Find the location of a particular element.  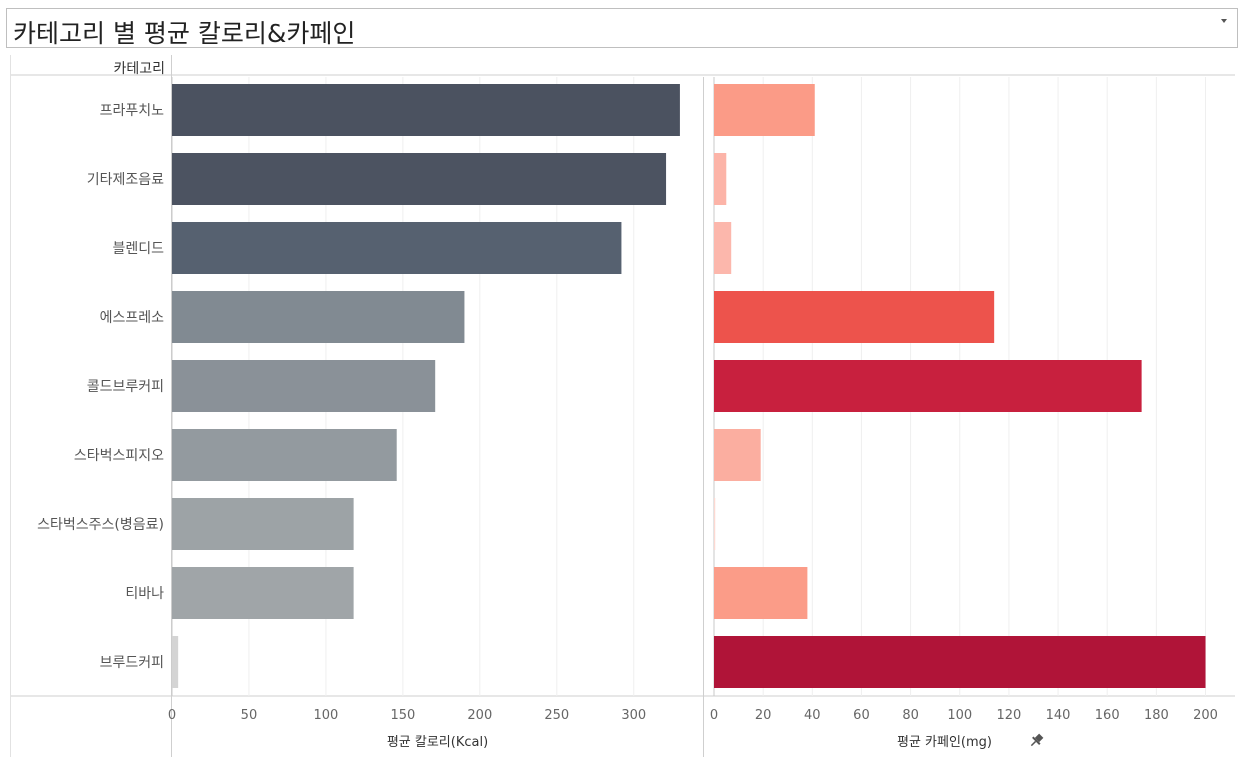

x-tick-label: 180 is located at coordinates (1156, 715).